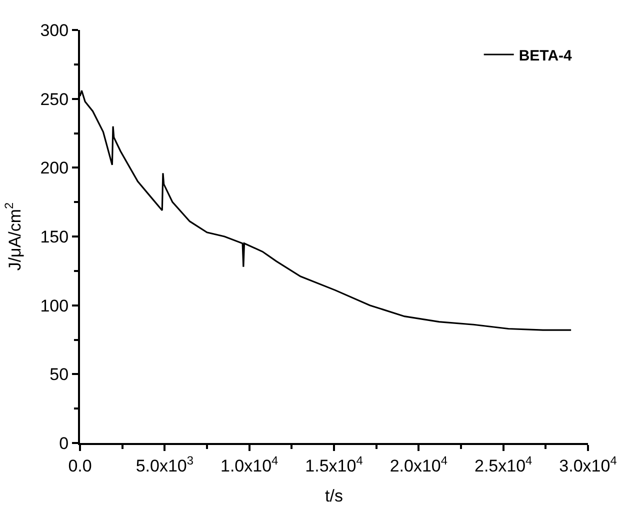  Describe the element at coordinates (80, 466) in the screenshot. I see `x-tick-label: 0.0` at that location.